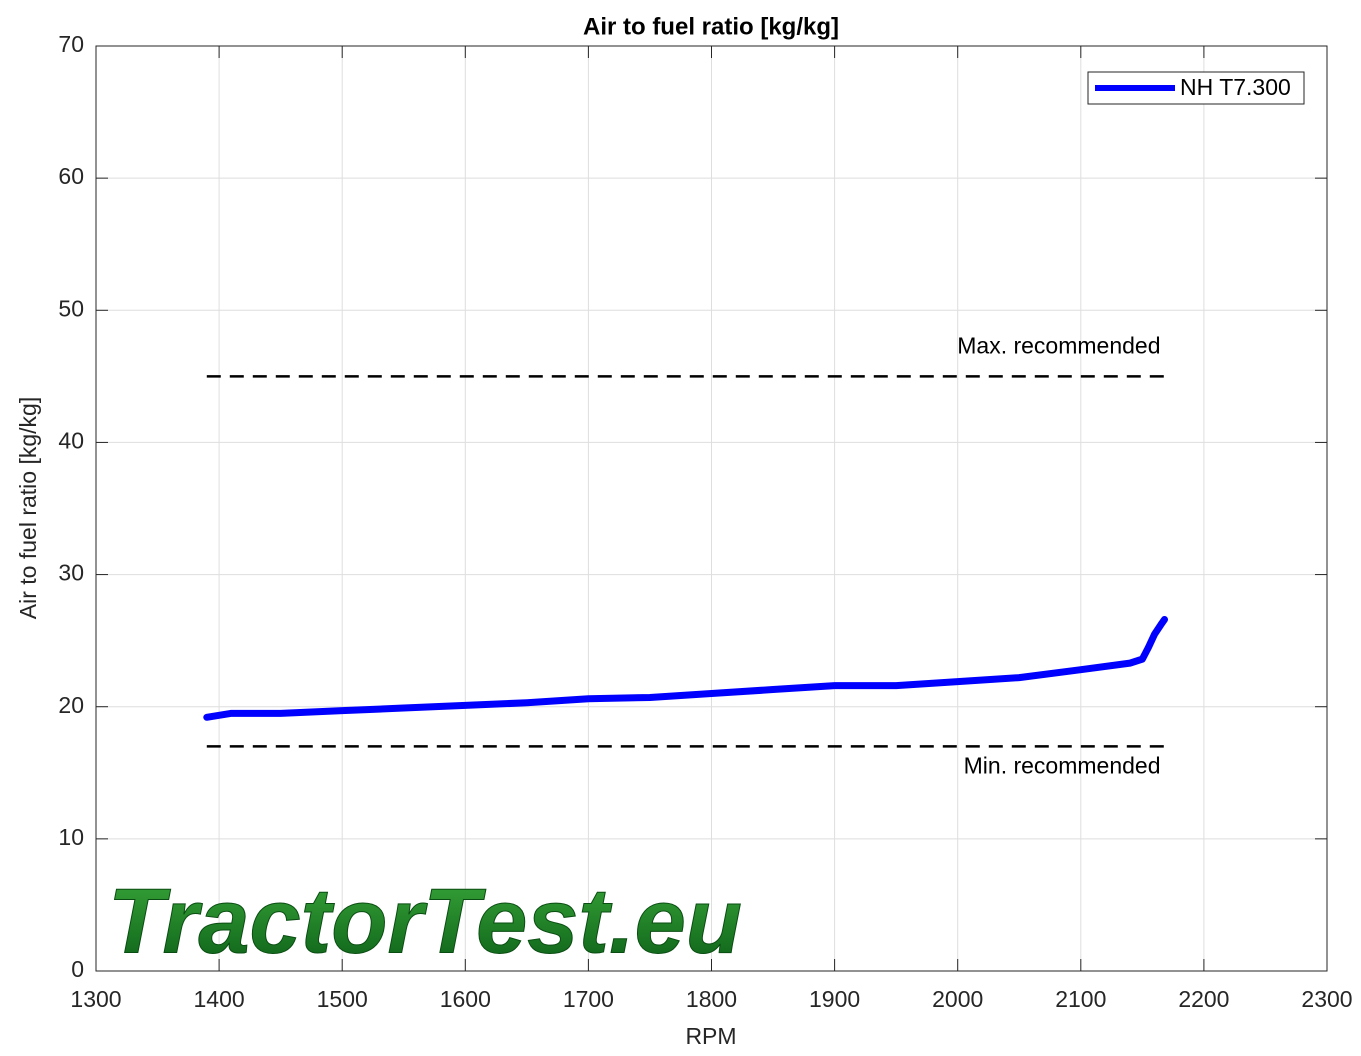 The width and height of the screenshot is (1361, 1056). Describe the element at coordinates (588, 999) in the screenshot. I see `x-tick-label: 1700` at that location.